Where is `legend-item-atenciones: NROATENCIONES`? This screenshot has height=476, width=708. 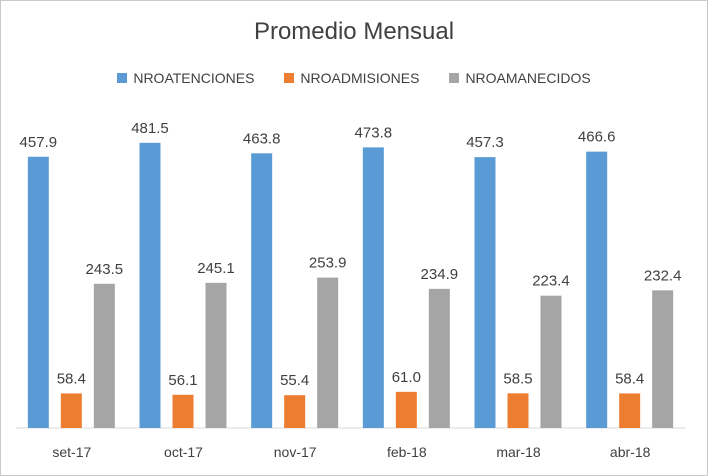 legend-item-atenciones: NROATENCIONES is located at coordinates (185, 78).